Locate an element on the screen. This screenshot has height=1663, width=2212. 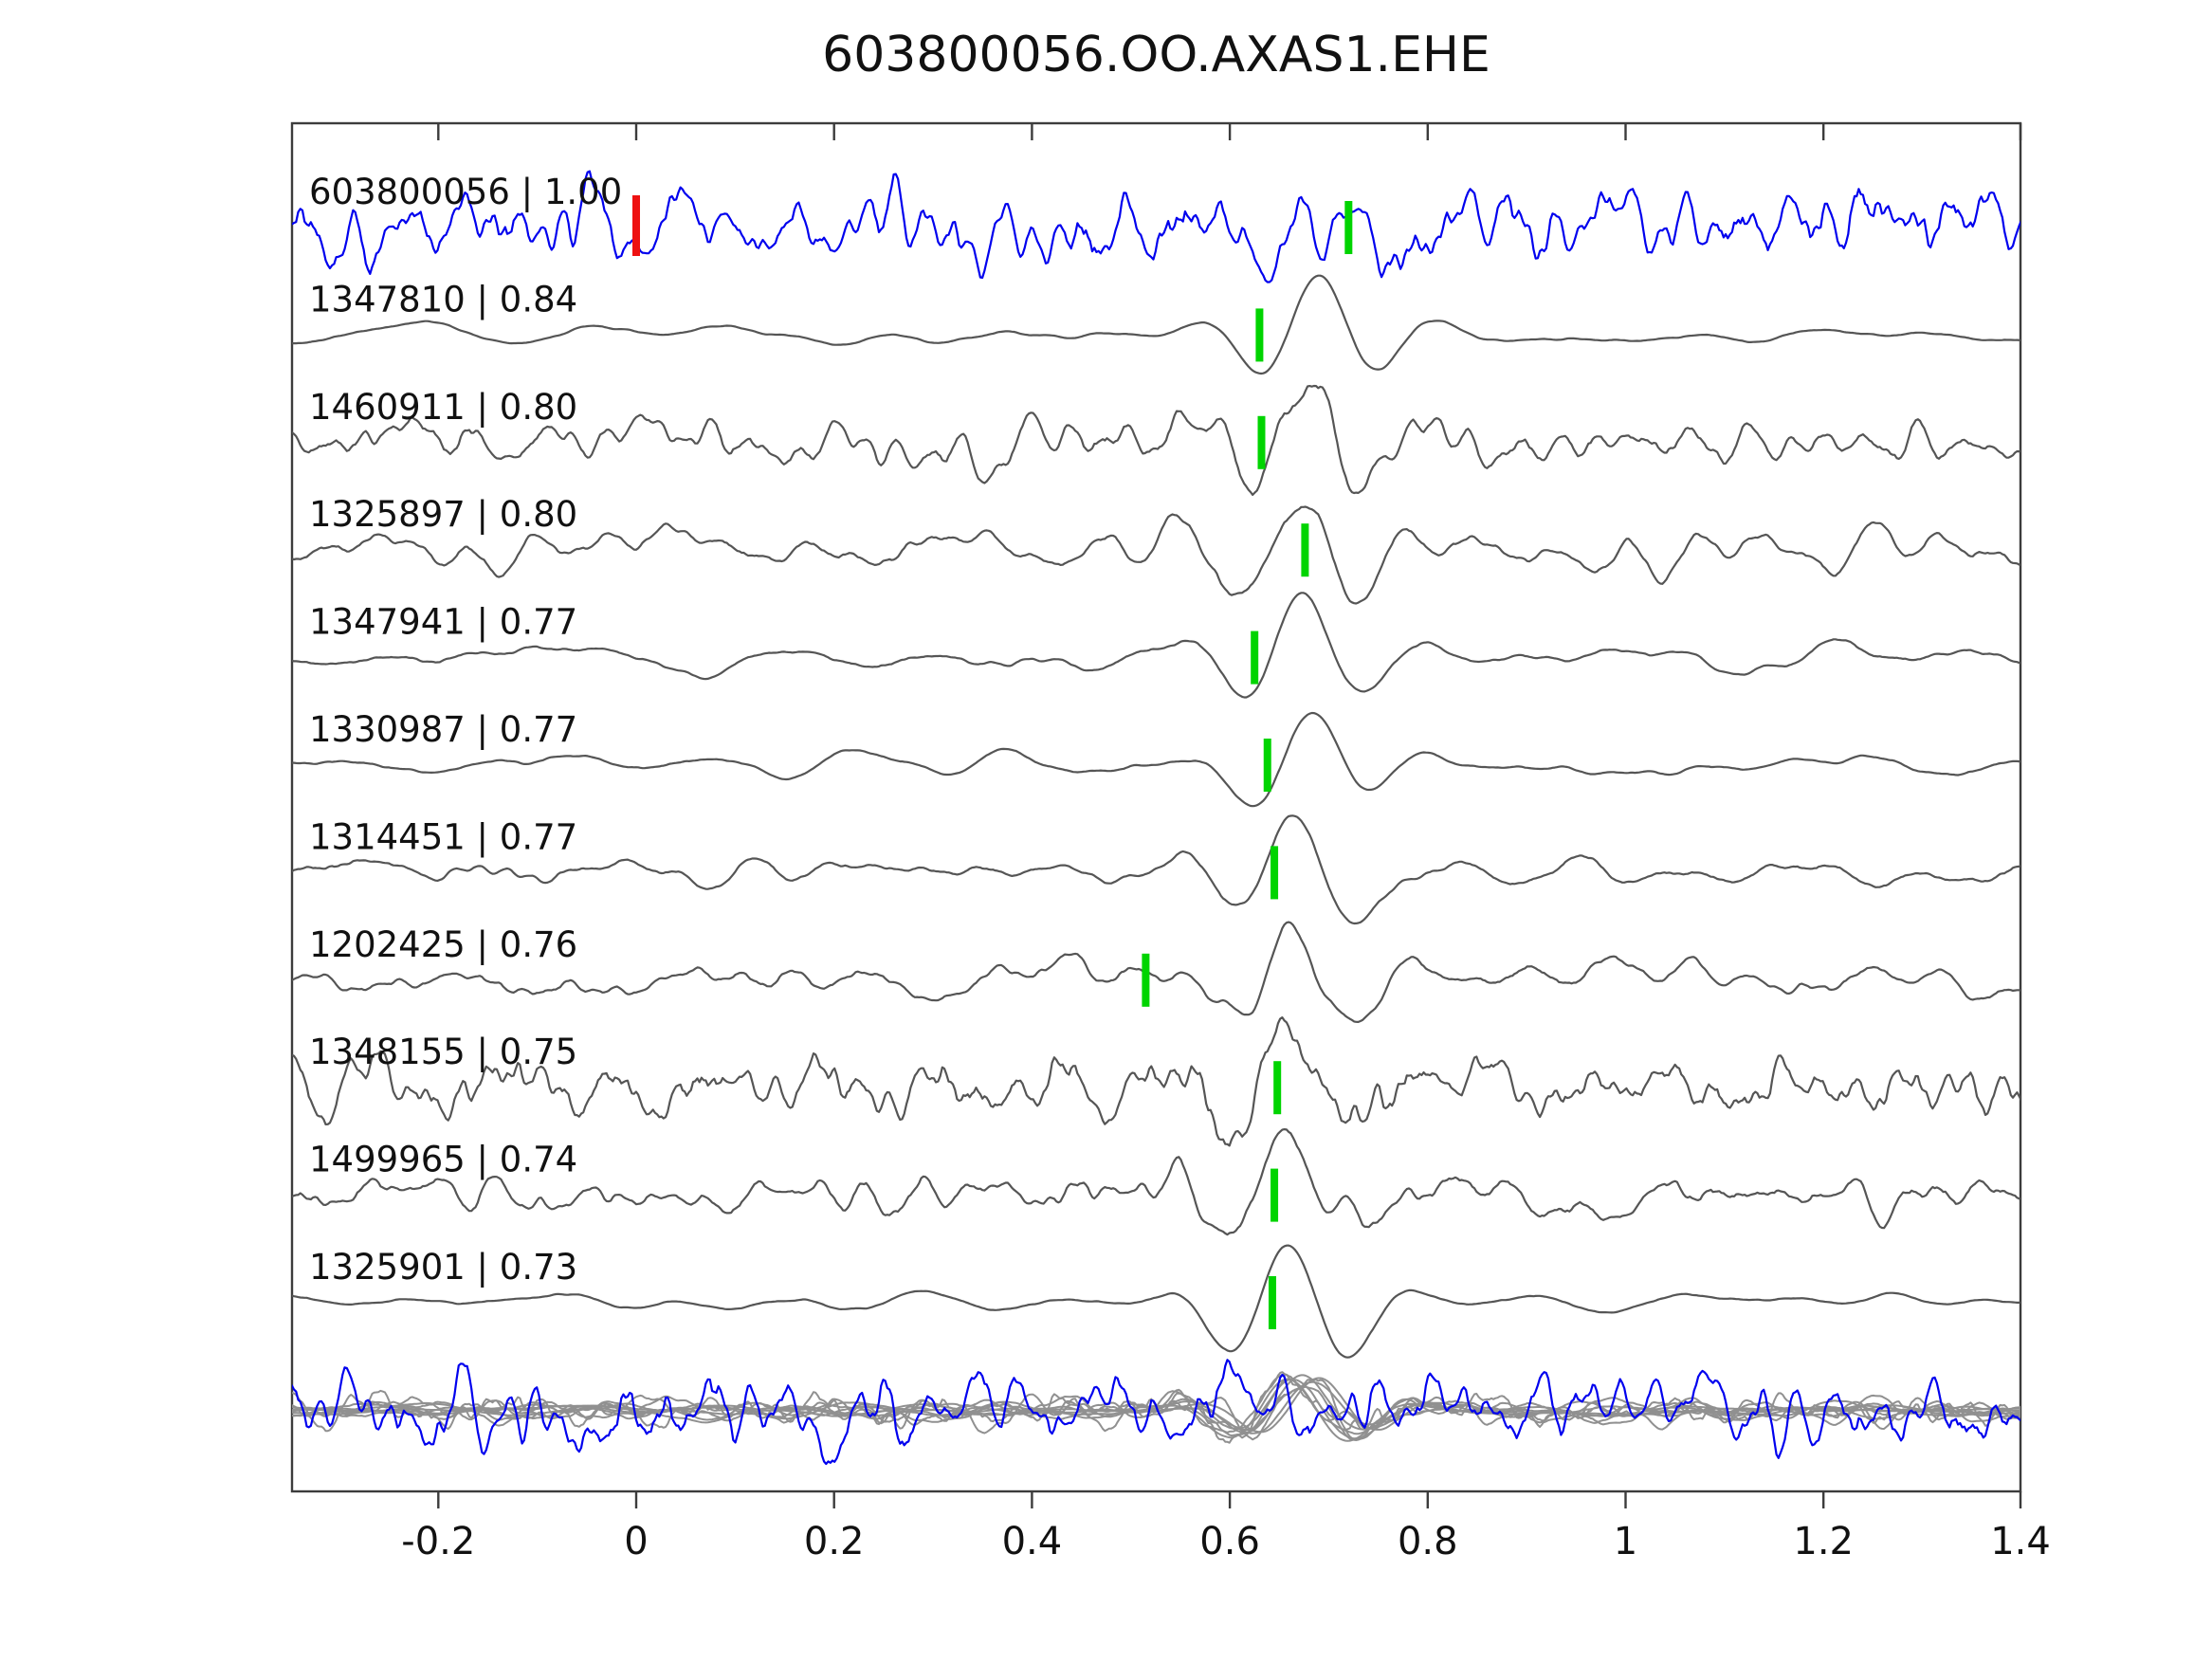
trace-label-1347810: 1347810 | 0.84 is located at coordinates (443, 299).